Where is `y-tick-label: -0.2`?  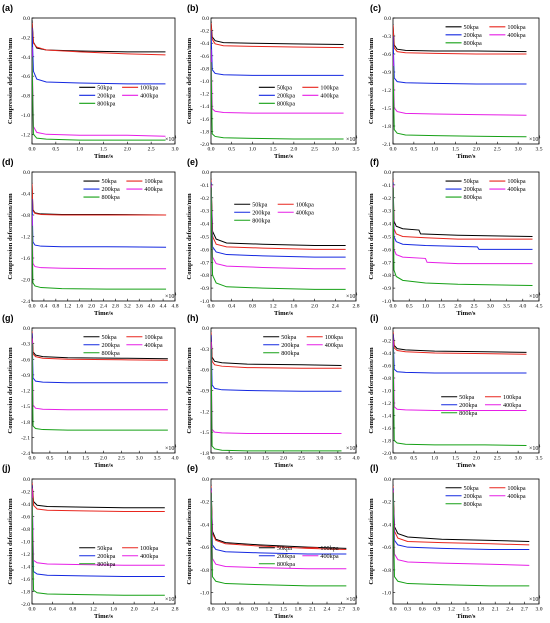
y-tick-label: -0.2 is located at coordinates (204, 199).